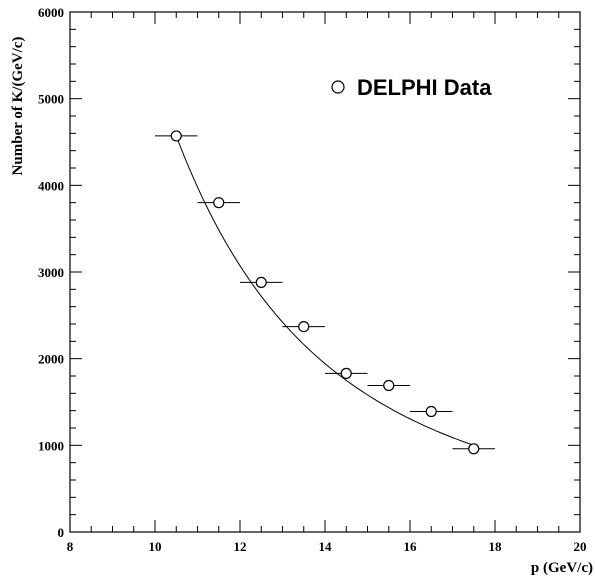  Describe the element at coordinates (51, 445) in the screenshot. I see `y-tick-label: 1000` at that location.